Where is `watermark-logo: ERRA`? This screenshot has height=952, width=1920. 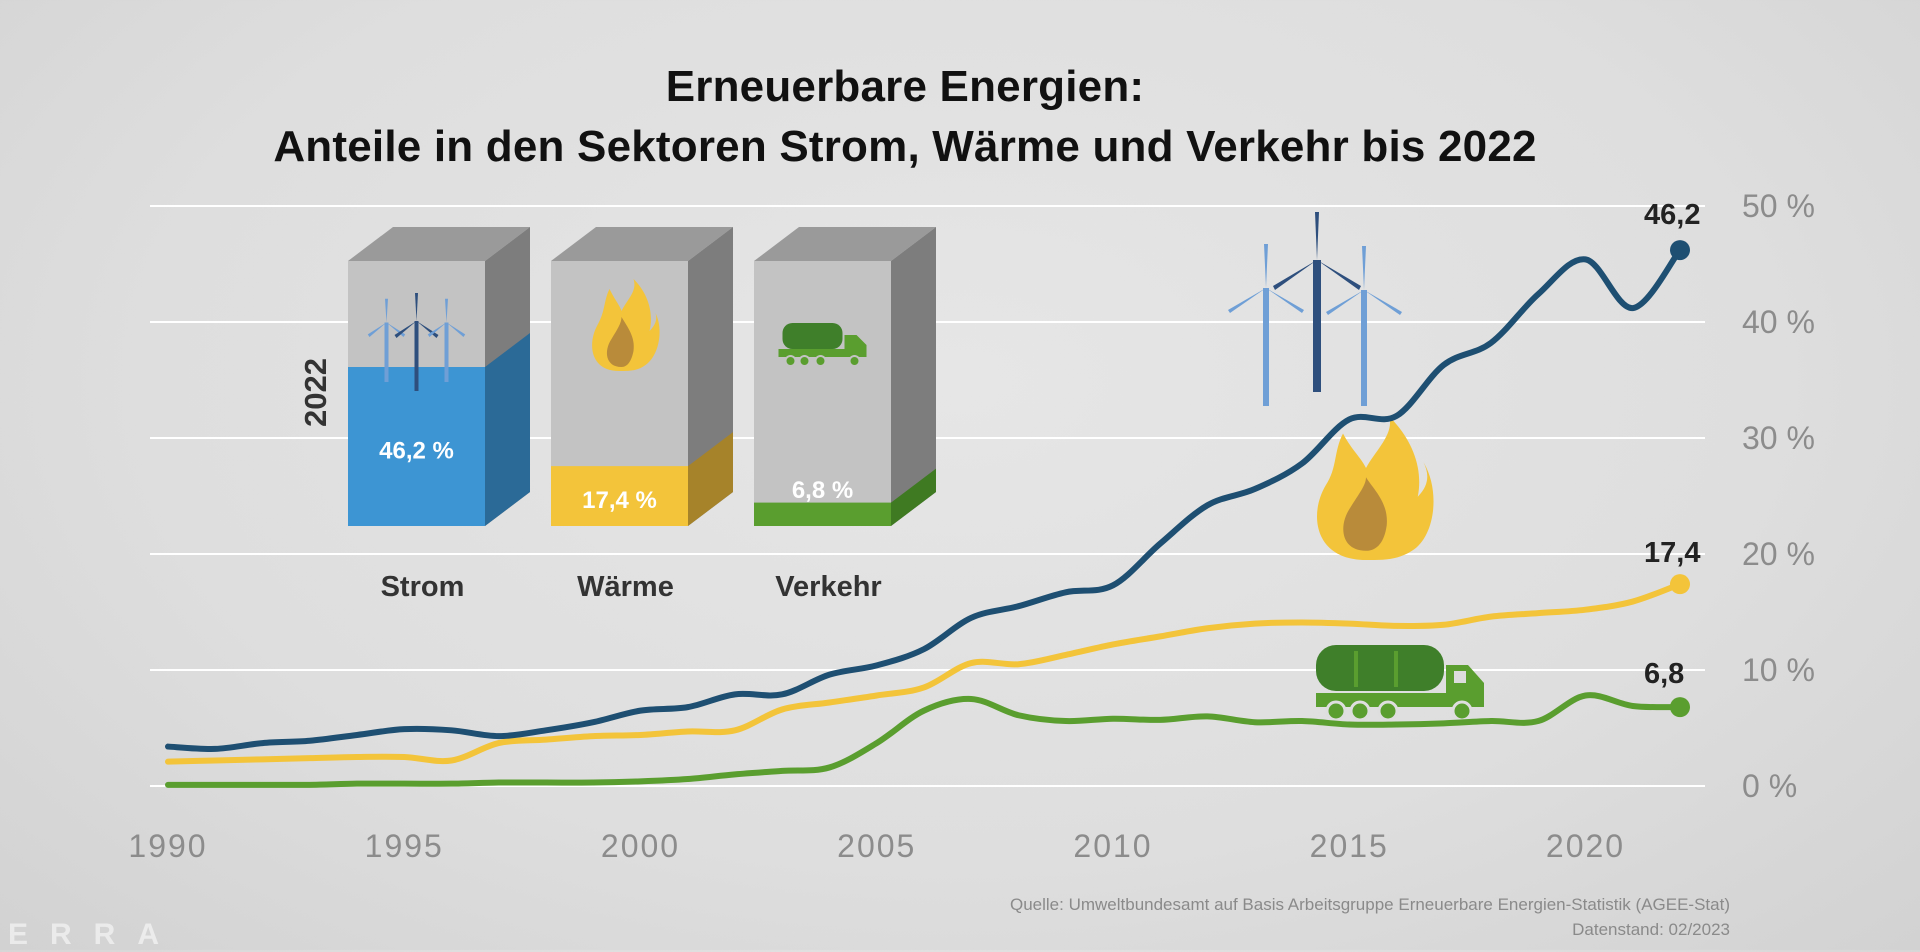 watermark-logo: ERRA is located at coordinates (95, 934).